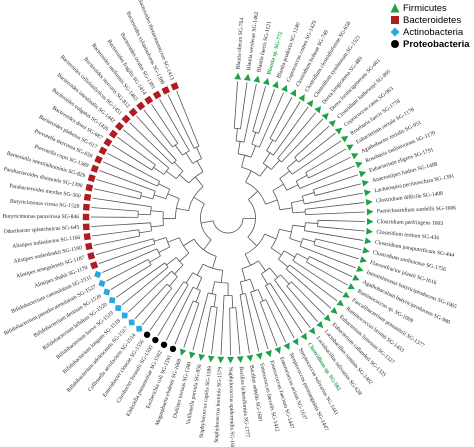 Image resolution: width=474 pixels, height=447 pixels. I want to click on legend-item-proteobacteria: Proteobacteria, so click(432, 44).